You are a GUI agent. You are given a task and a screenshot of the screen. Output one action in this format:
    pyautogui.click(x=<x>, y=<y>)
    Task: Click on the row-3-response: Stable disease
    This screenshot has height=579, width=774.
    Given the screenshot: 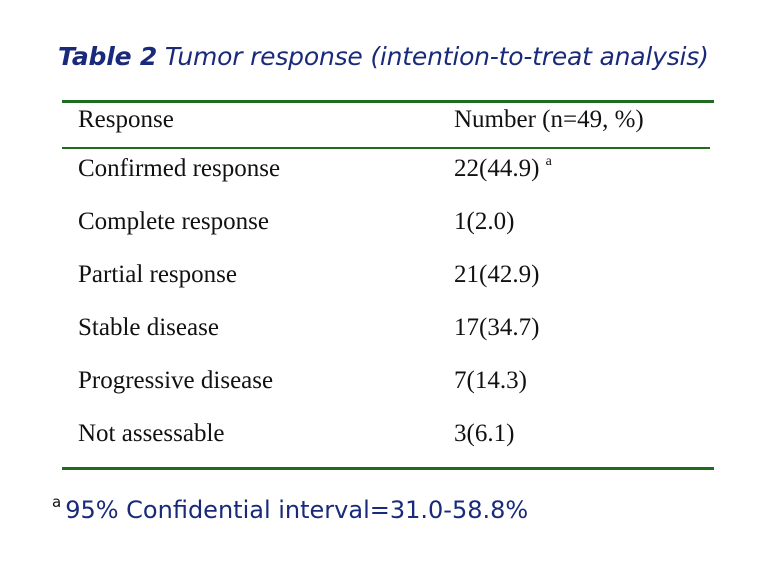 What is the action you would take?
    pyautogui.click(x=148, y=327)
    